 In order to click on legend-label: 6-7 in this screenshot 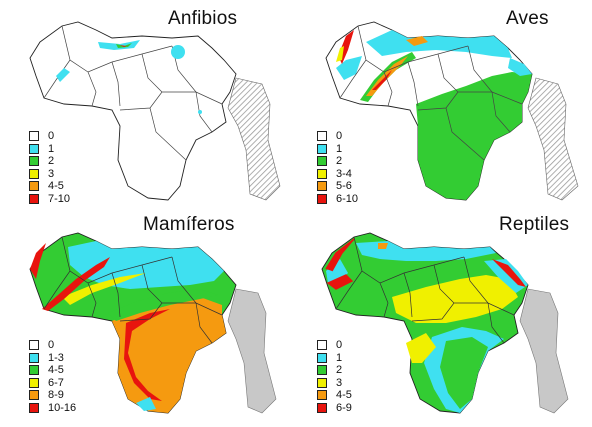, I will do `click(56, 382)`.